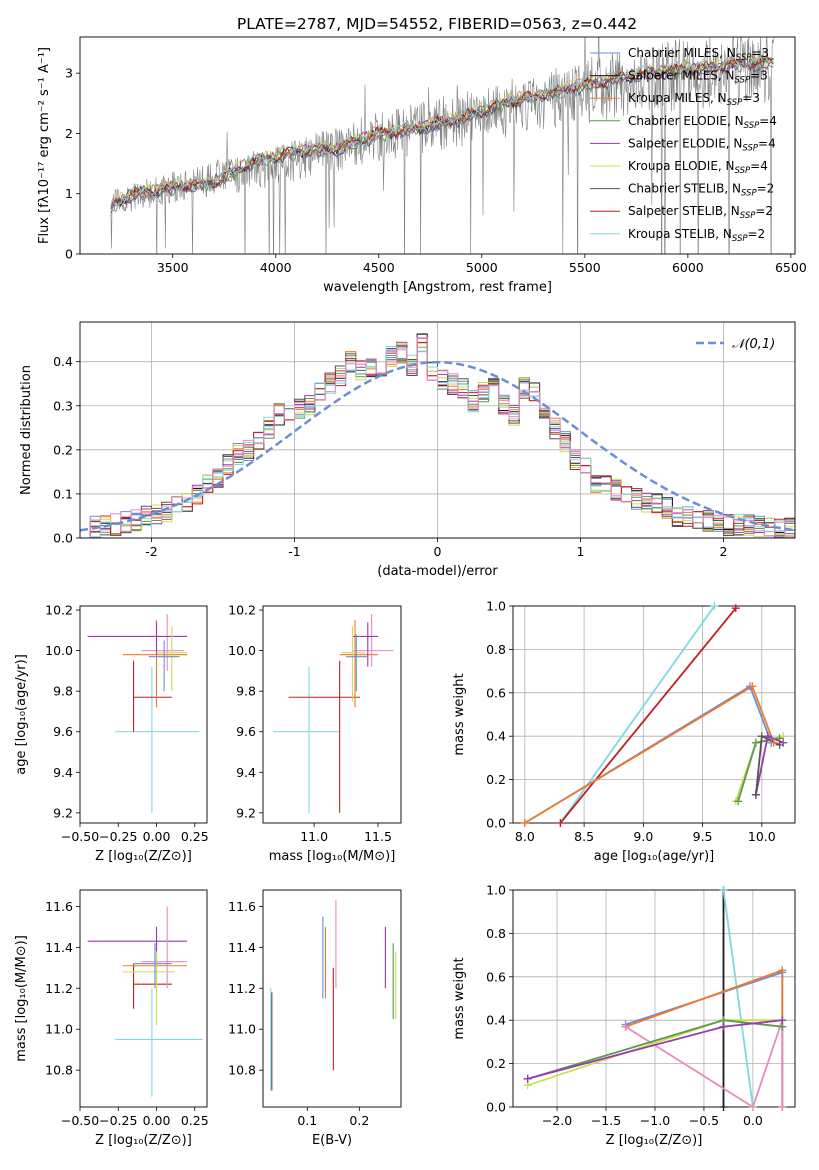 This screenshot has height=1170, width=819. What do you see at coordinates (294, 551) in the screenshot?
I see `x-tick-label: -1` at bounding box center [294, 551].